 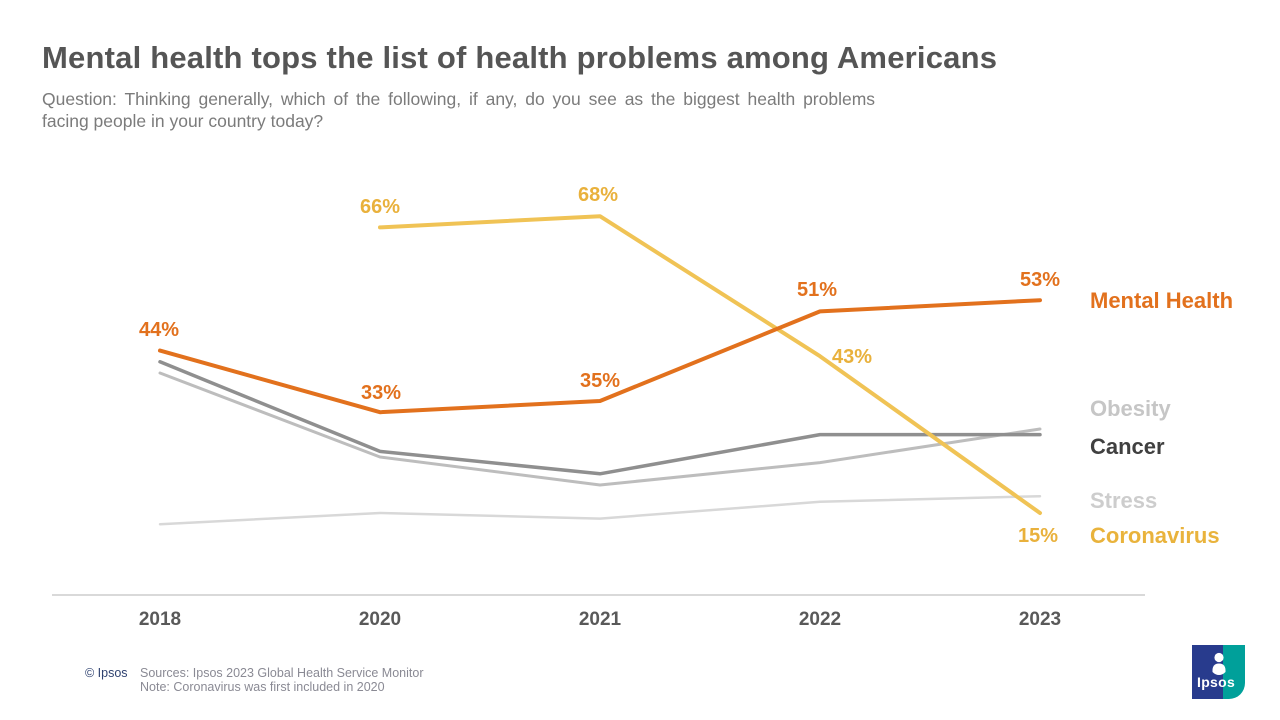 What do you see at coordinates (1127, 446) in the screenshot?
I see `legend-cancer: Cancer` at bounding box center [1127, 446].